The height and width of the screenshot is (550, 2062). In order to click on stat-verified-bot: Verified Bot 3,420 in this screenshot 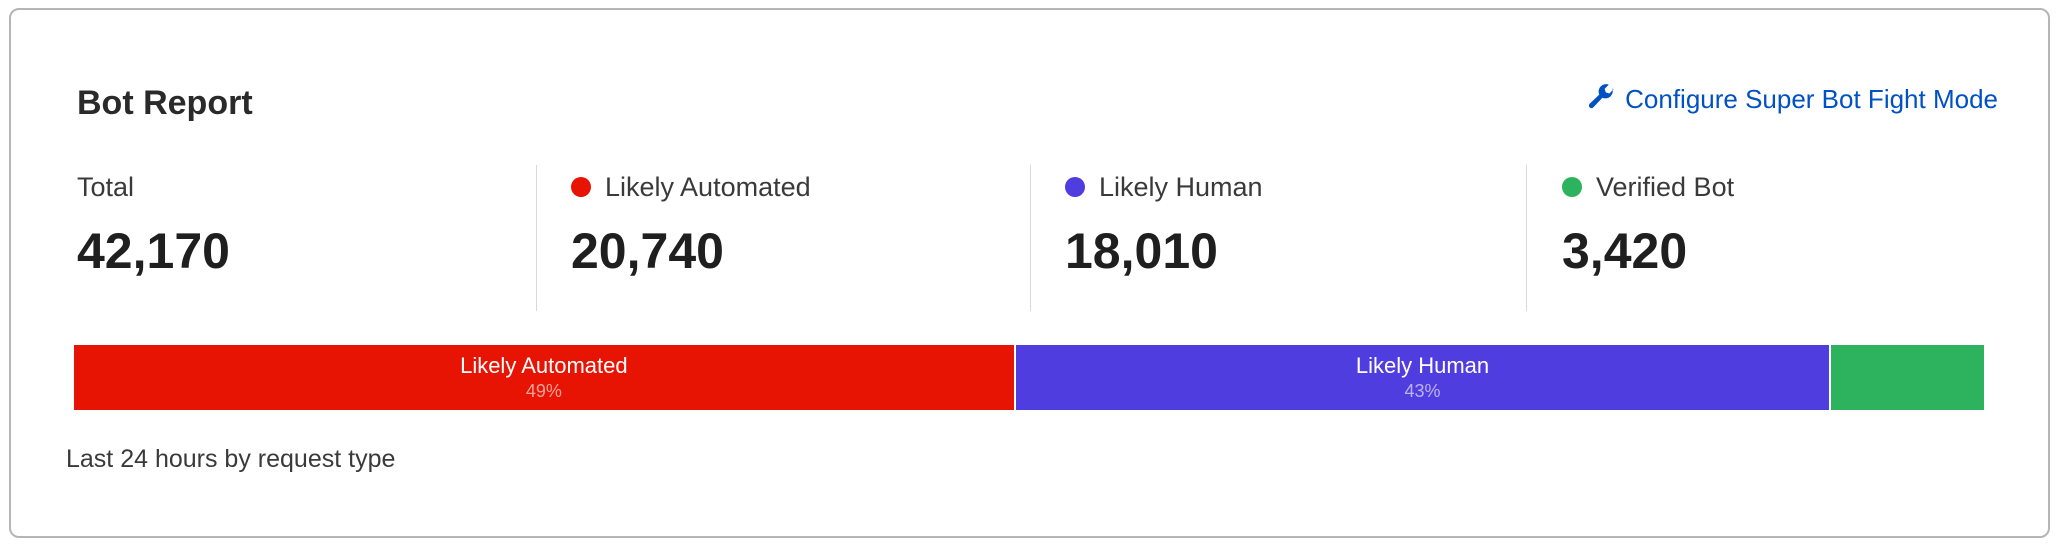, I will do `click(1648, 225)`.